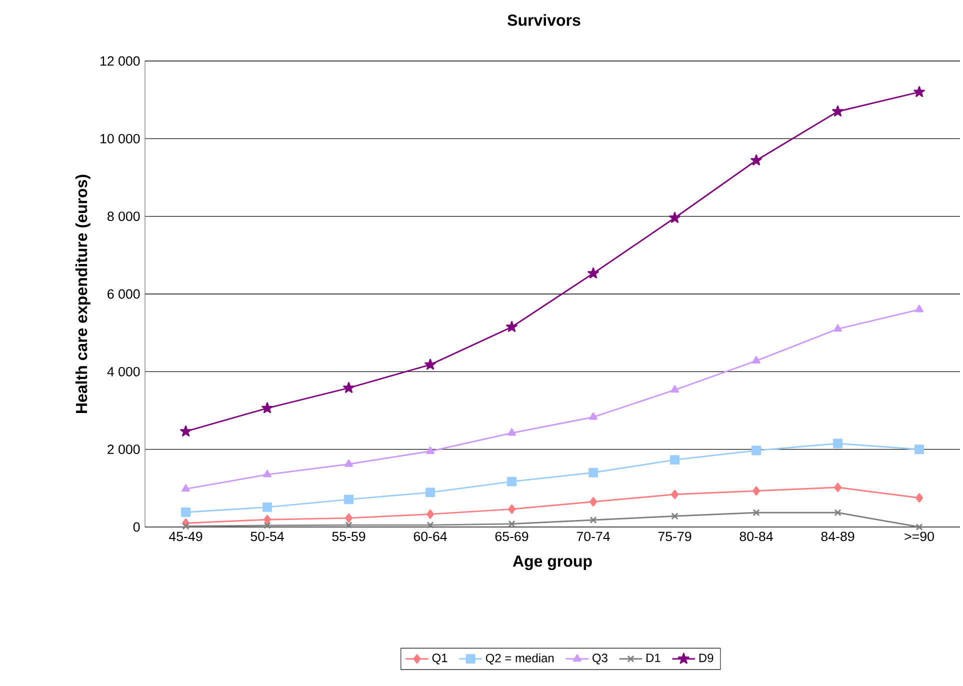 The height and width of the screenshot is (686, 963). What do you see at coordinates (706, 658) in the screenshot?
I see `legend-label: D9` at bounding box center [706, 658].